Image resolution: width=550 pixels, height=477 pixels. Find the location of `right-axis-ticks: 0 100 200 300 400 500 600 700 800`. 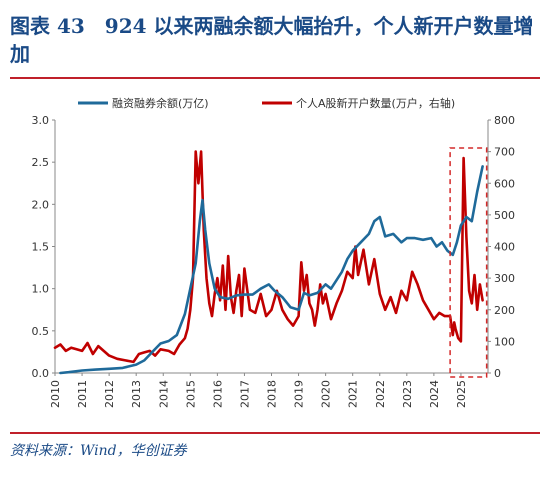

right-axis-ticks: 0 100 200 300 400 500 600 700 800 is located at coordinates (501, 247).